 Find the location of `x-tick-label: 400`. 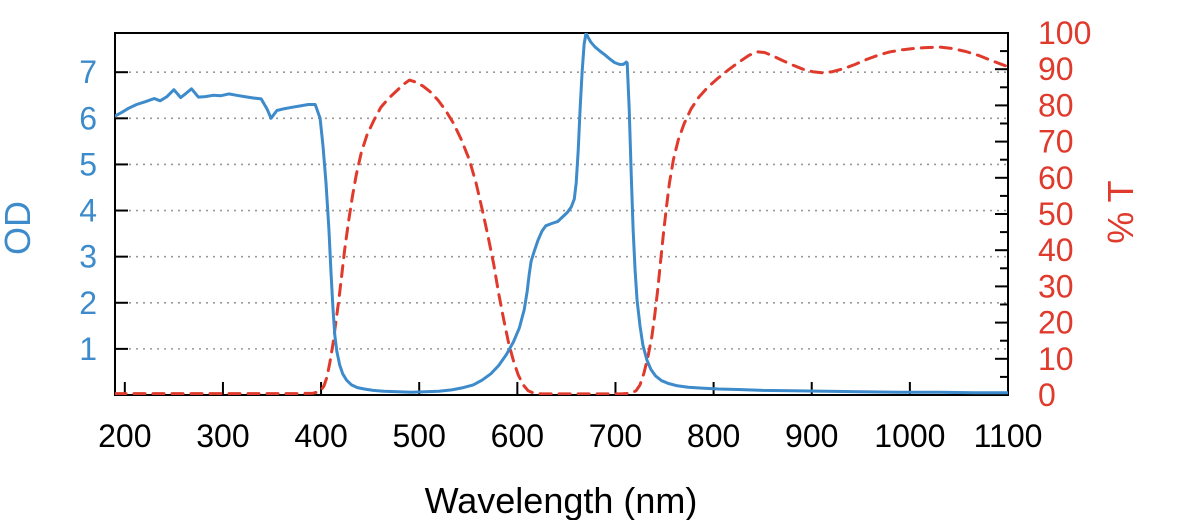

x-tick-label: 400 is located at coordinates (320, 436).